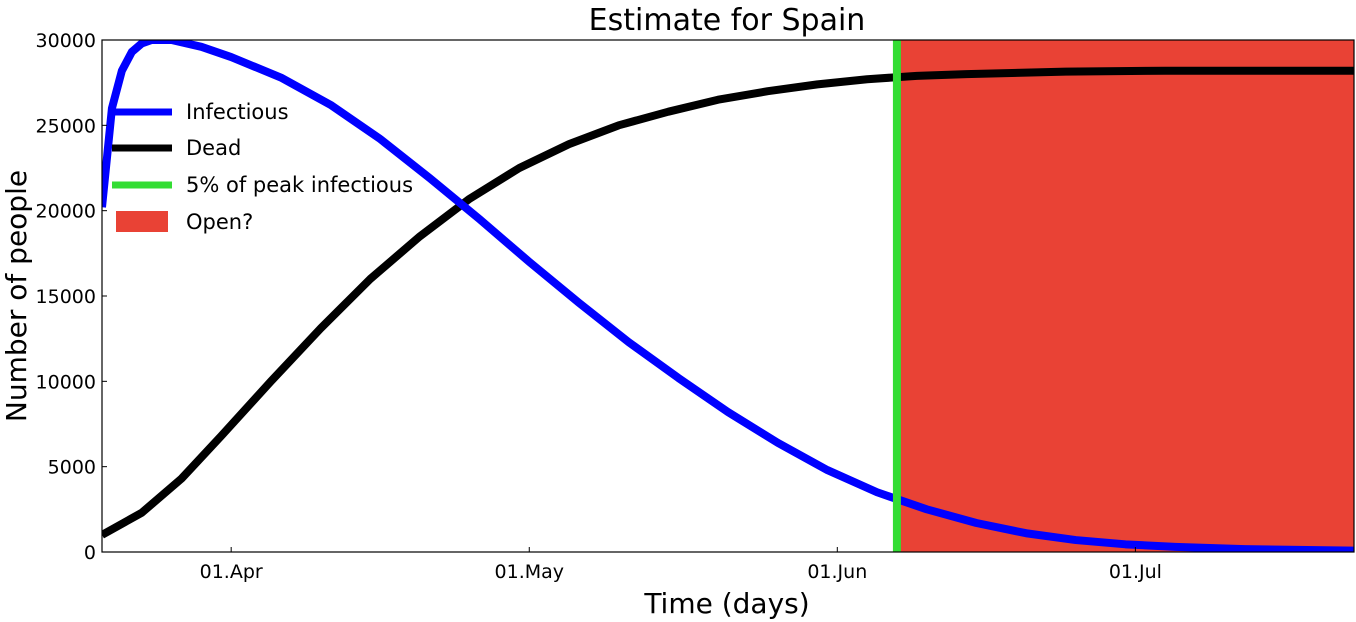  I want to click on chart-title: Estimate for Spain, so click(727, 20).